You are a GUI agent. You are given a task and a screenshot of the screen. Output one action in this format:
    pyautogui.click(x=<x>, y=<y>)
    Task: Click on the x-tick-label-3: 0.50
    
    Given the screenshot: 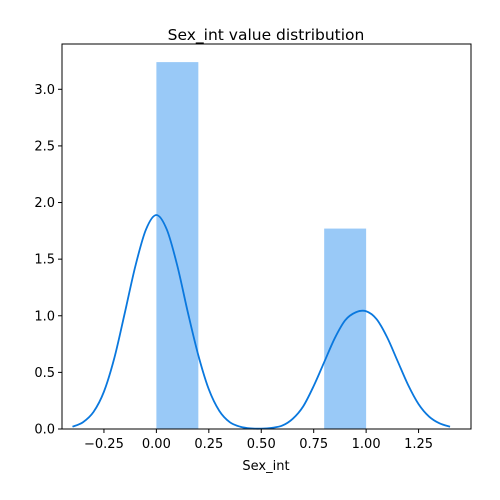 What is the action you would take?
    pyautogui.click(x=261, y=444)
    